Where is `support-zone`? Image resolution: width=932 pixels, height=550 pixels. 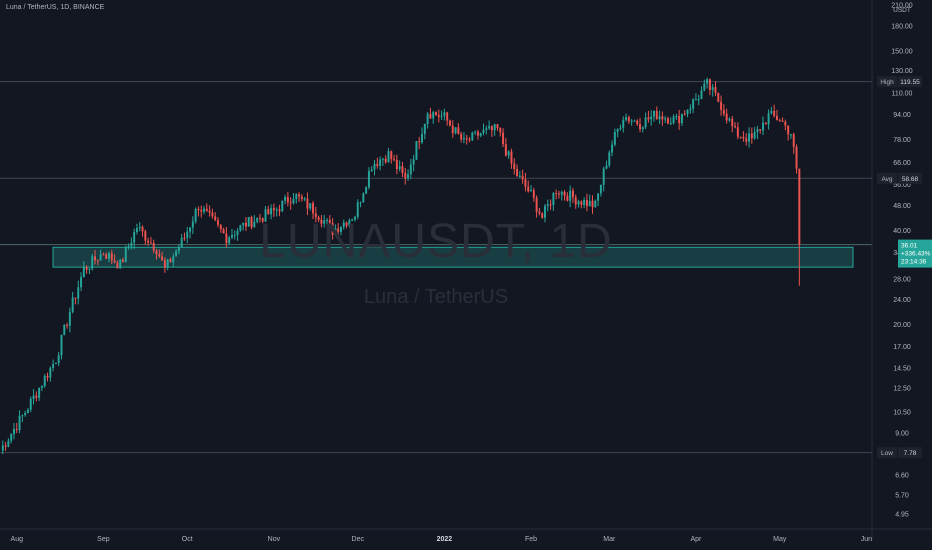
support-zone is located at coordinates (453, 257).